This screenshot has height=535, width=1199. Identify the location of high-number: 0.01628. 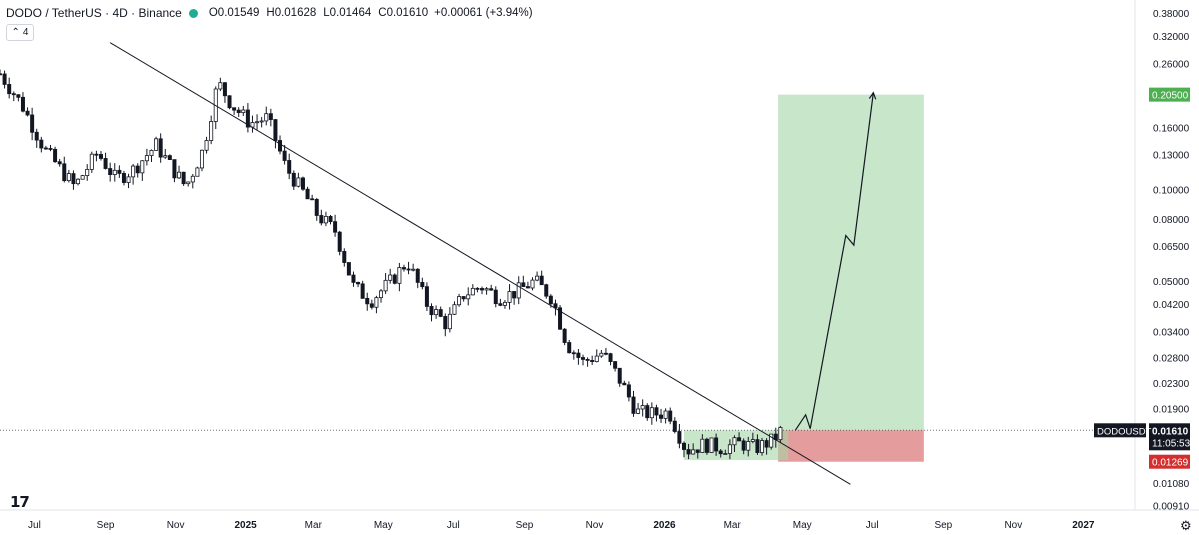
(295, 13).